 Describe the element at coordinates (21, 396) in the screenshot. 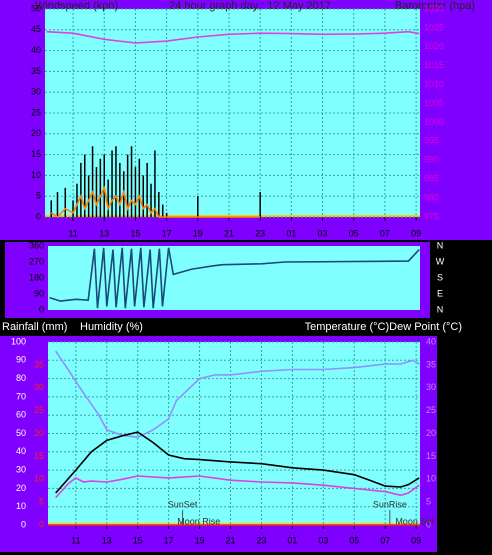

I see `y-tick-label: 70` at that location.